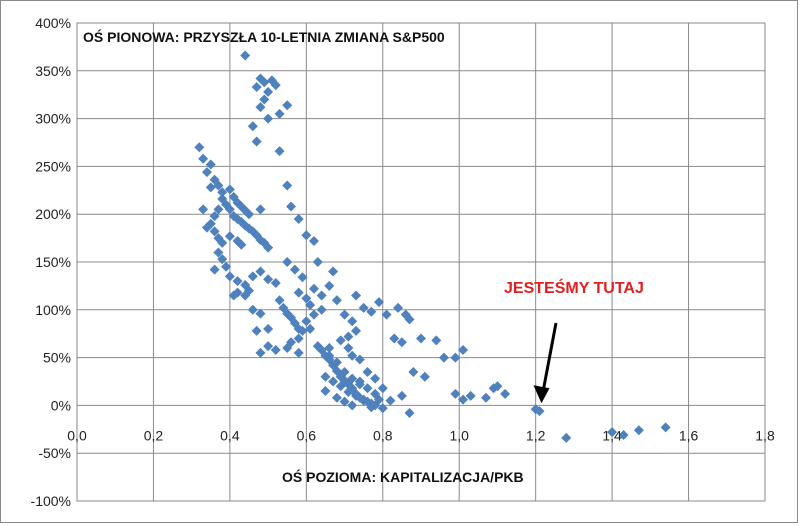 Image resolution: width=800 pixels, height=526 pixels. Describe the element at coordinates (53, 166) in the screenshot. I see `y-tick-label: 250%` at that location.